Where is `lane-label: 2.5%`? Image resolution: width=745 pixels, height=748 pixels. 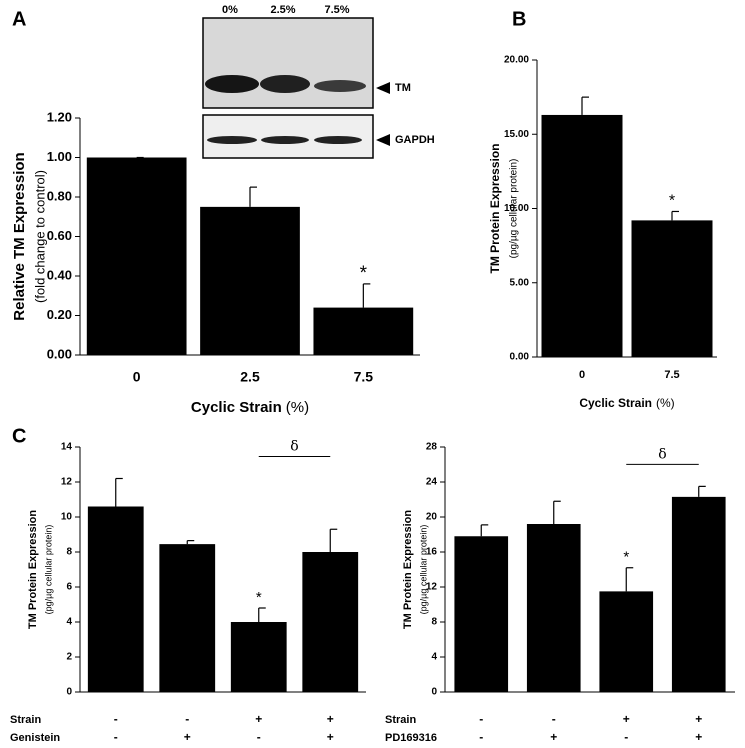 lane-label: 2.5% is located at coordinates (282, 10).